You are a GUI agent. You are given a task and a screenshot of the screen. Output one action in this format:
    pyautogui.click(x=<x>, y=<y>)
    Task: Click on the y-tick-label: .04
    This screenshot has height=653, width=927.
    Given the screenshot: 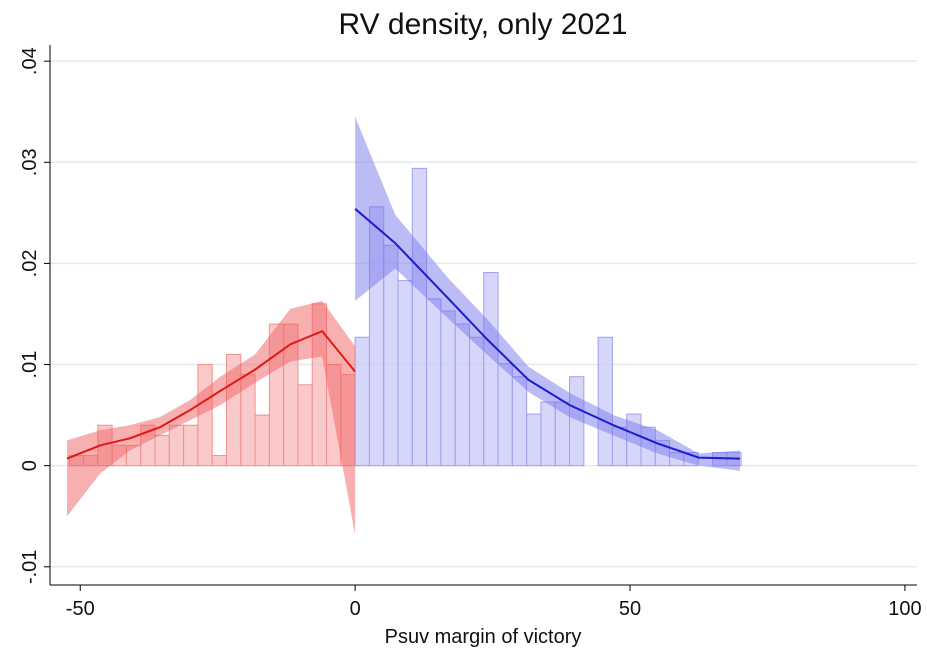 What is the action you would take?
    pyautogui.click(x=30, y=61)
    